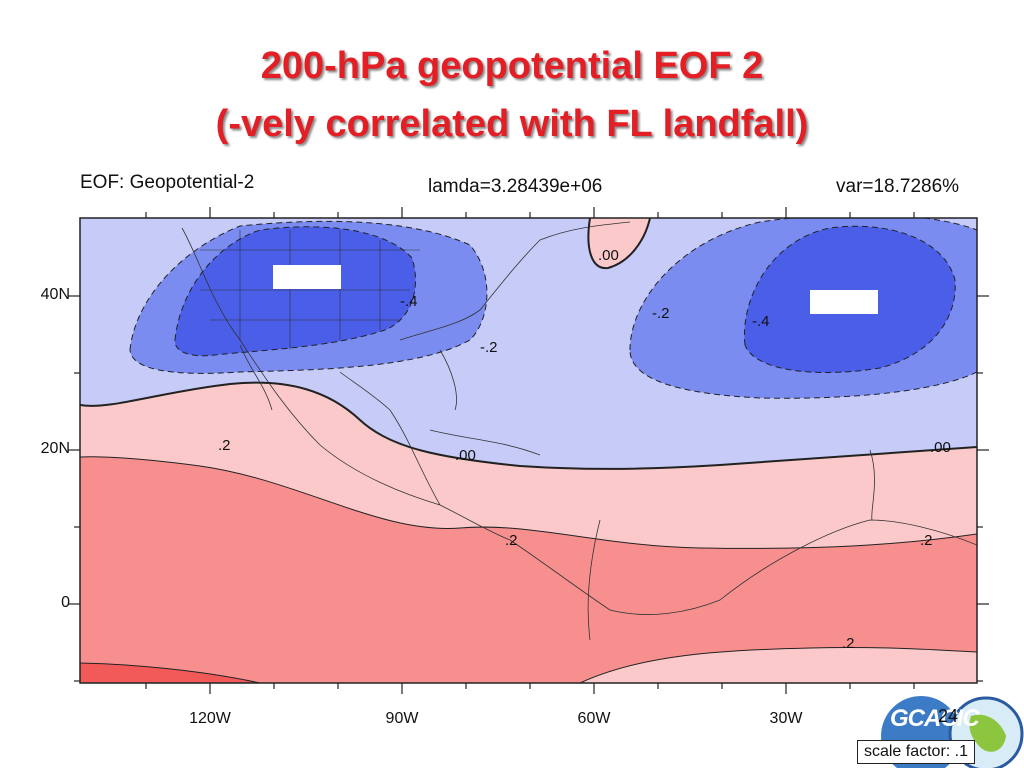 This screenshot has width=1024, height=773. What do you see at coordinates (307, 277) in the screenshot?
I see `label-box-west` at bounding box center [307, 277].